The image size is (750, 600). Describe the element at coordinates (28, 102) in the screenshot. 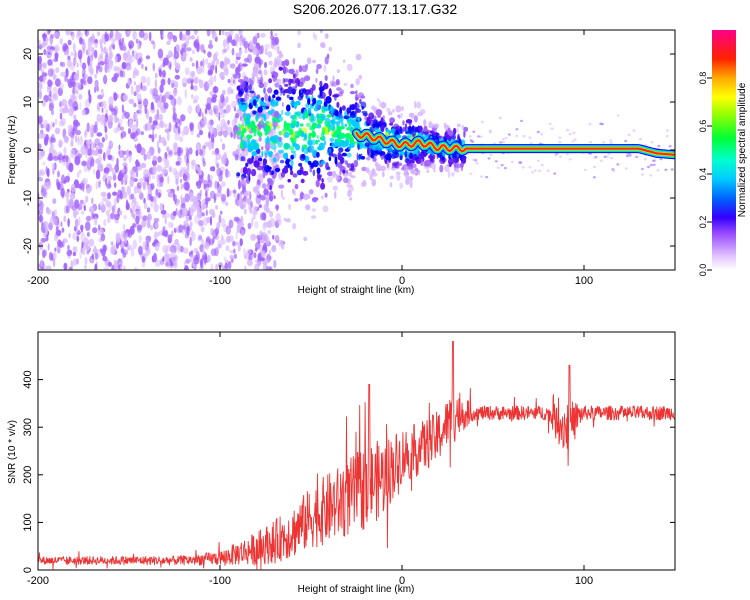

I see `spectrogram-y-tick-label: 10` at that location.